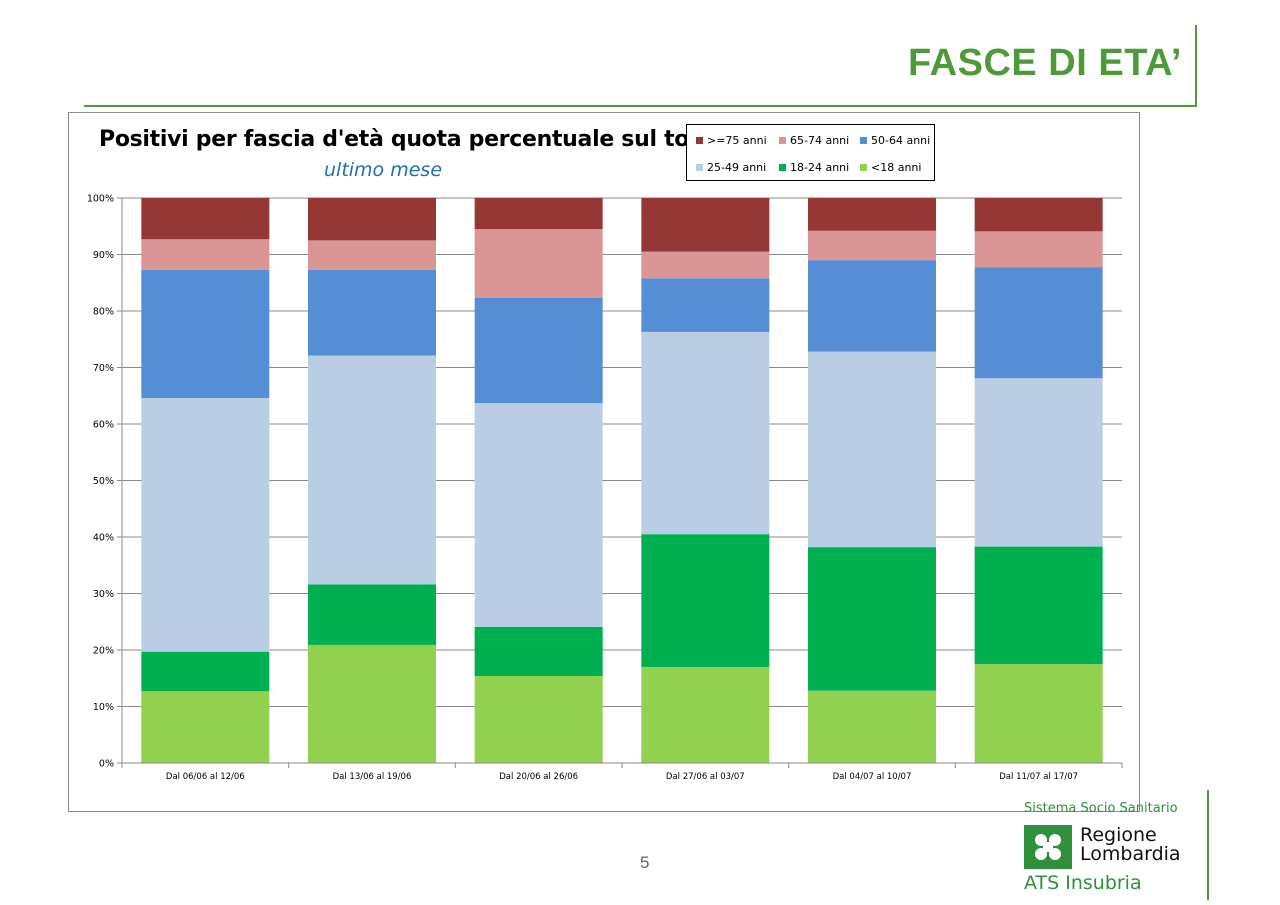 The image size is (1280, 905). I want to click on y-tick-label: 100%, so click(100, 199).